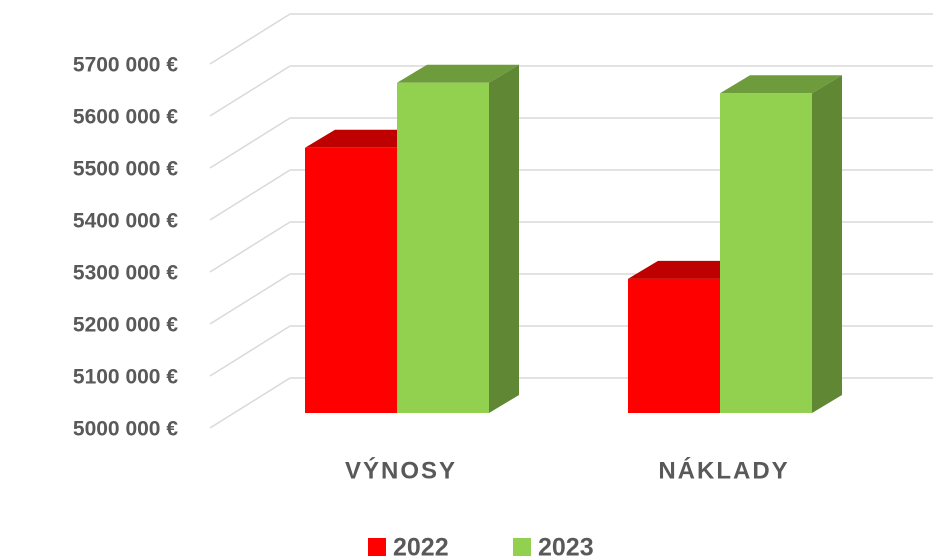  What do you see at coordinates (421, 547) in the screenshot?
I see `legend-label: 2022` at bounding box center [421, 547].